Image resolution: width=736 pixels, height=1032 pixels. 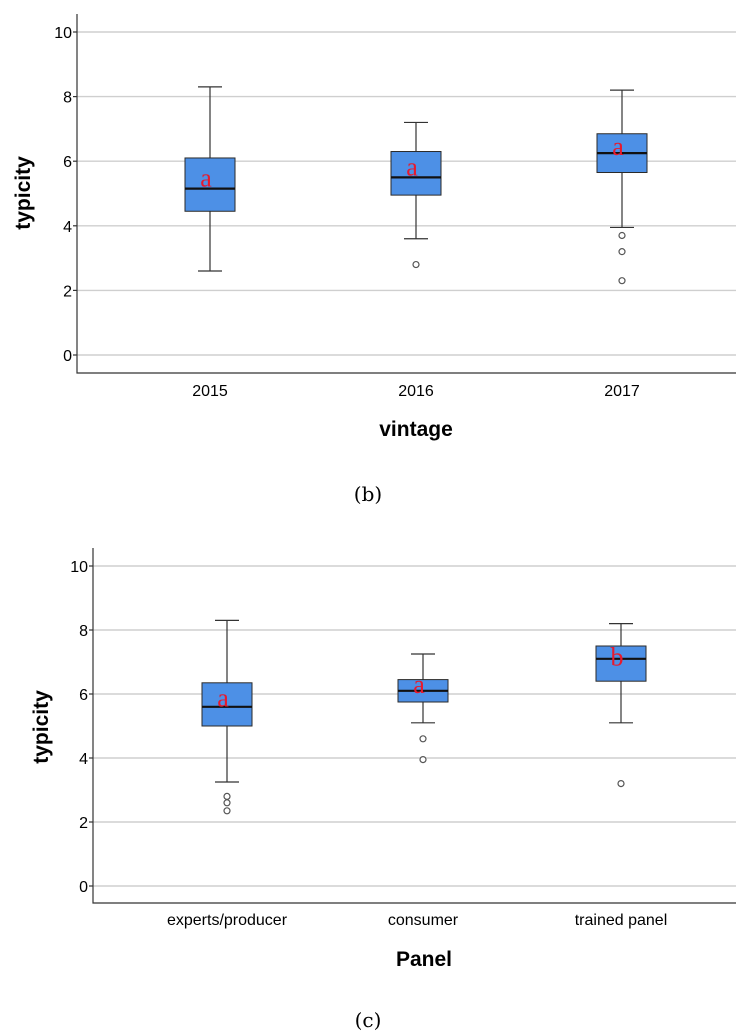 What do you see at coordinates (416, 429) in the screenshot?
I see `x-axis-title: vintage` at bounding box center [416, 429].